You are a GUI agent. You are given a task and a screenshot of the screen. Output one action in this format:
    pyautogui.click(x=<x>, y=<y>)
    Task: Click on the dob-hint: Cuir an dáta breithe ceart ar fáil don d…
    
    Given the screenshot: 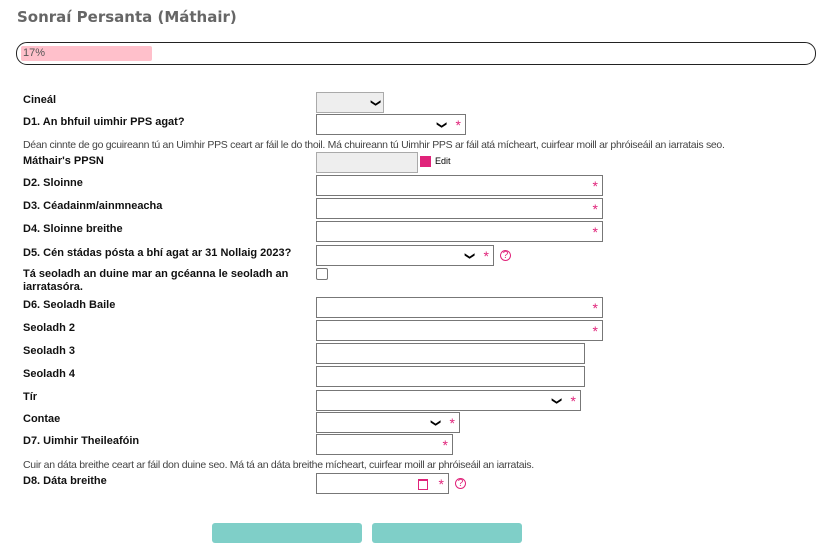 What is the action you would take?
    pyautogui.click(x=278, y=465)
    